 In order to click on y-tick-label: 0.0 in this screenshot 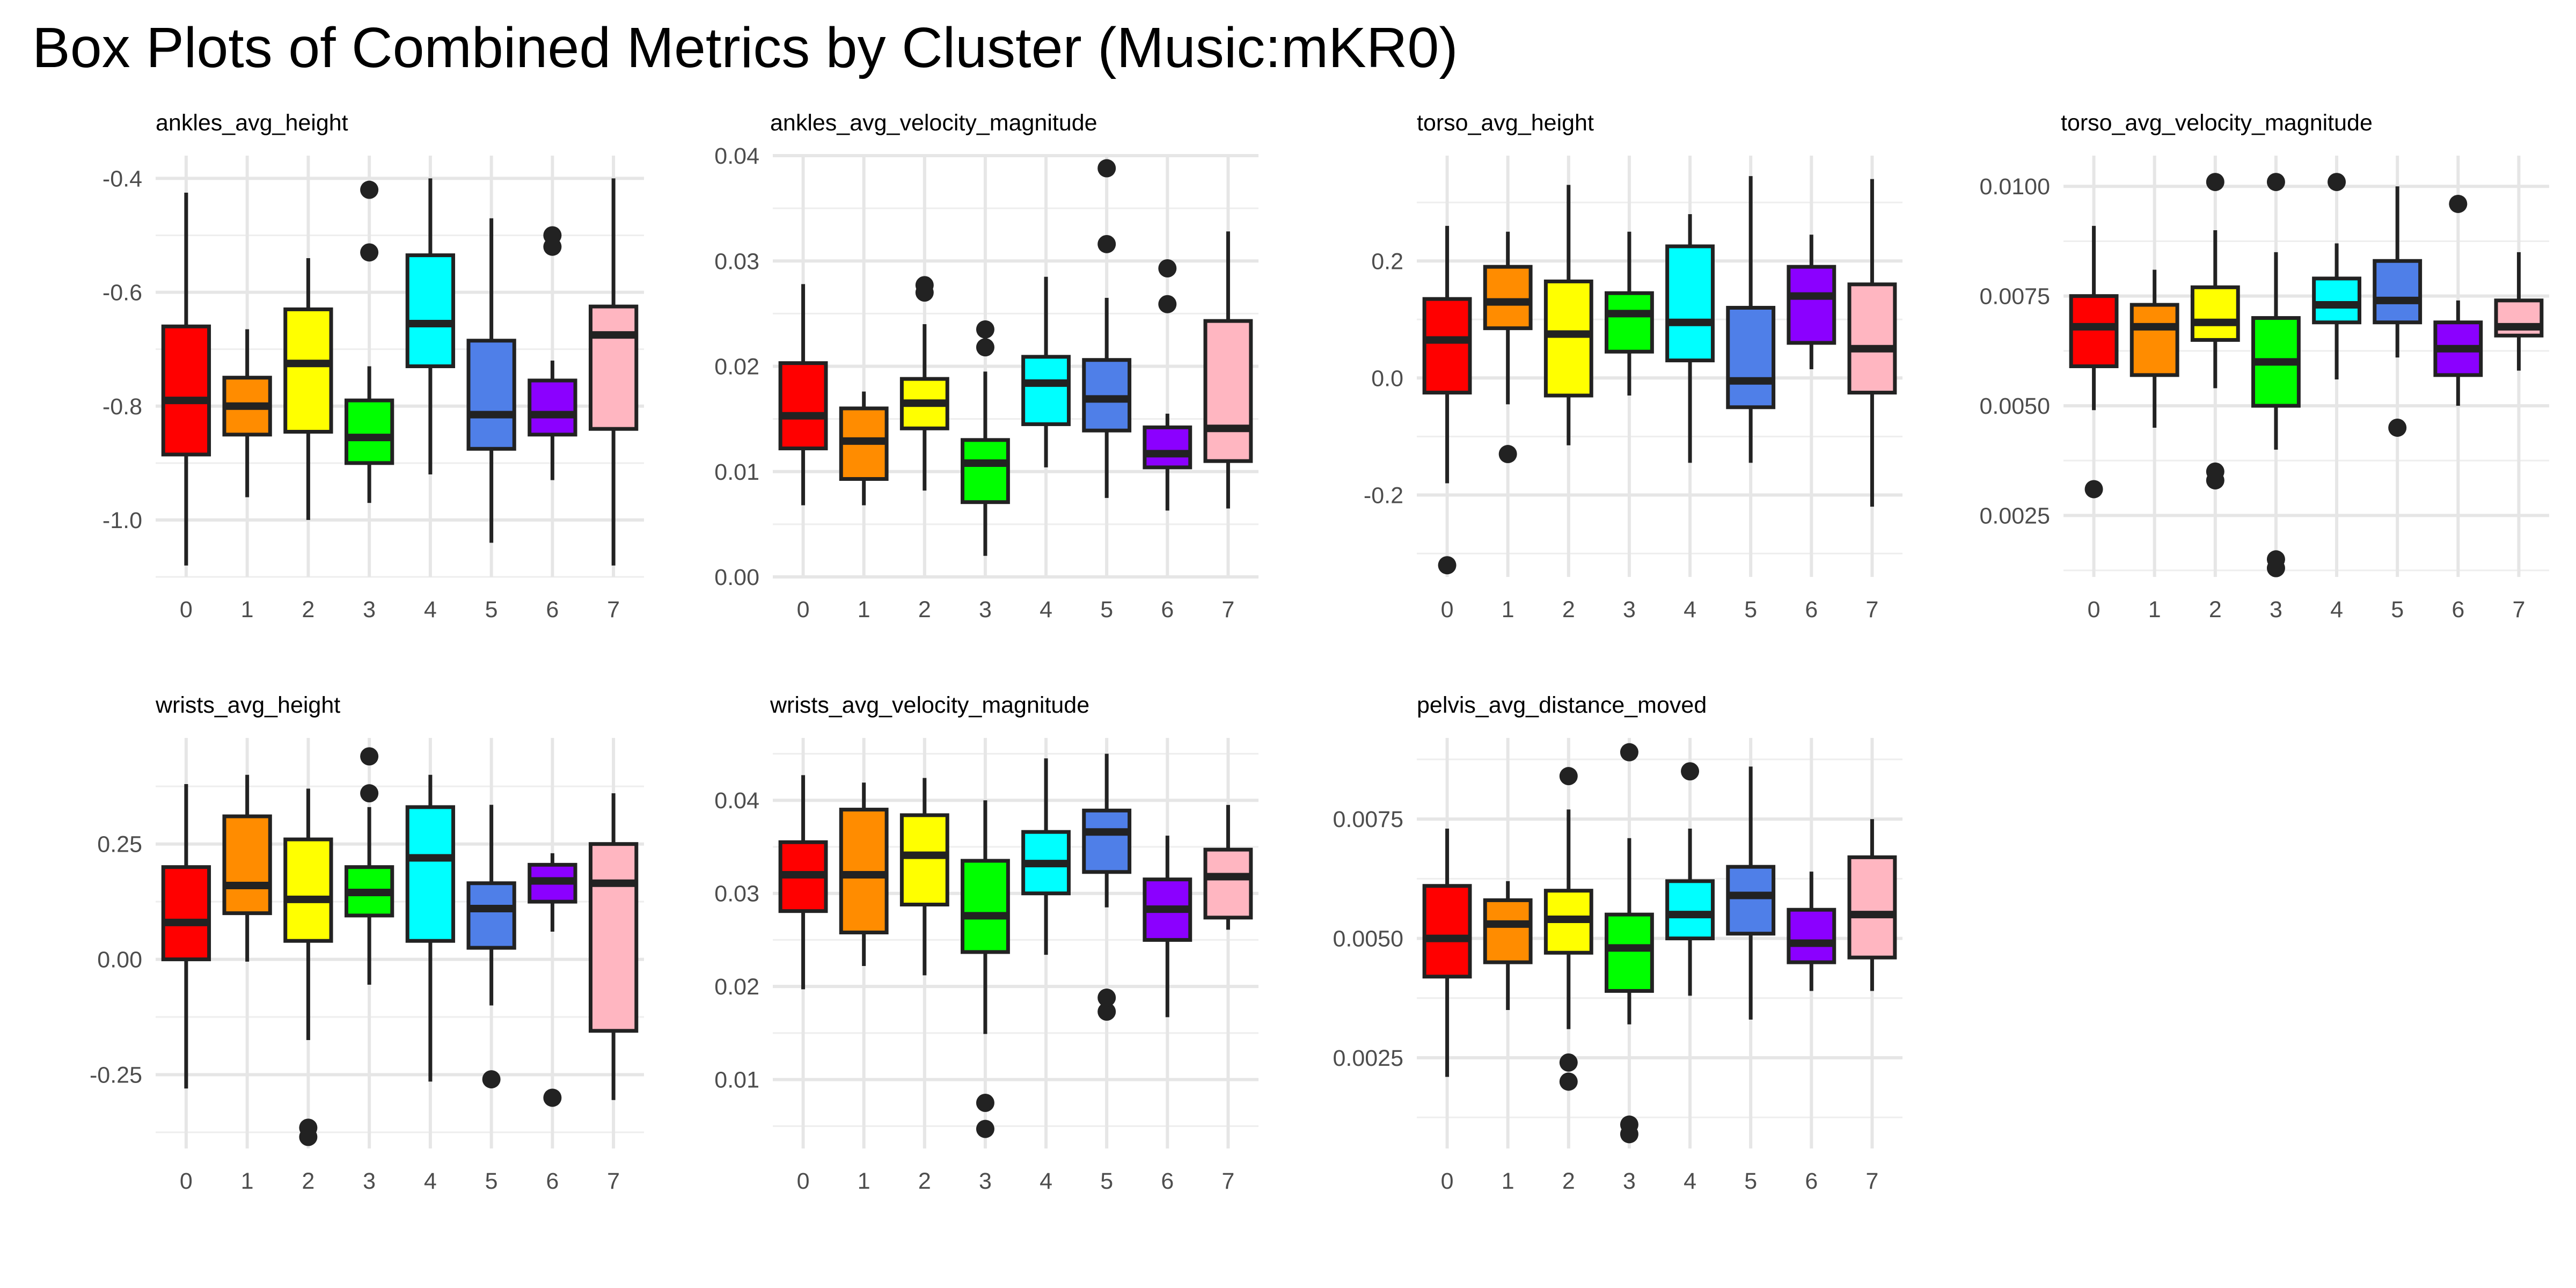, I will do `click(1387, 378)`.